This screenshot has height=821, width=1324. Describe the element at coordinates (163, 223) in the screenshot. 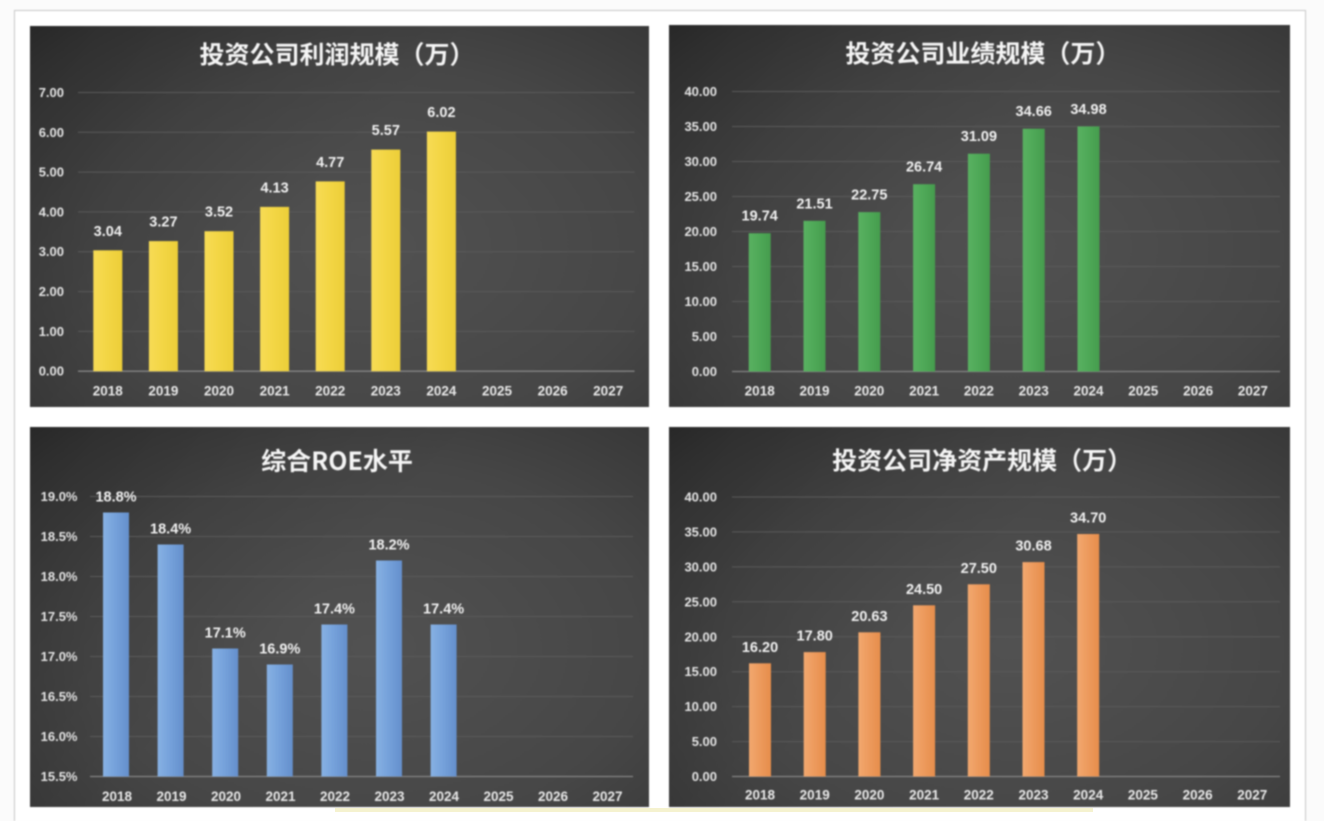

I see `svg-text: 3.27` at that location.